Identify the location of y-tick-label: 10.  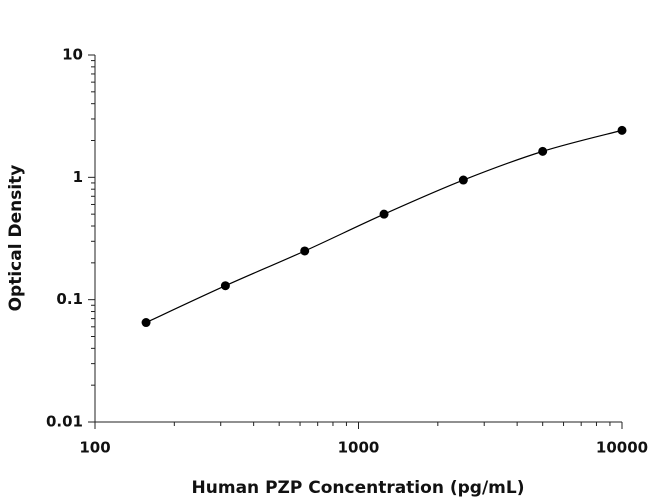
(72, 55).